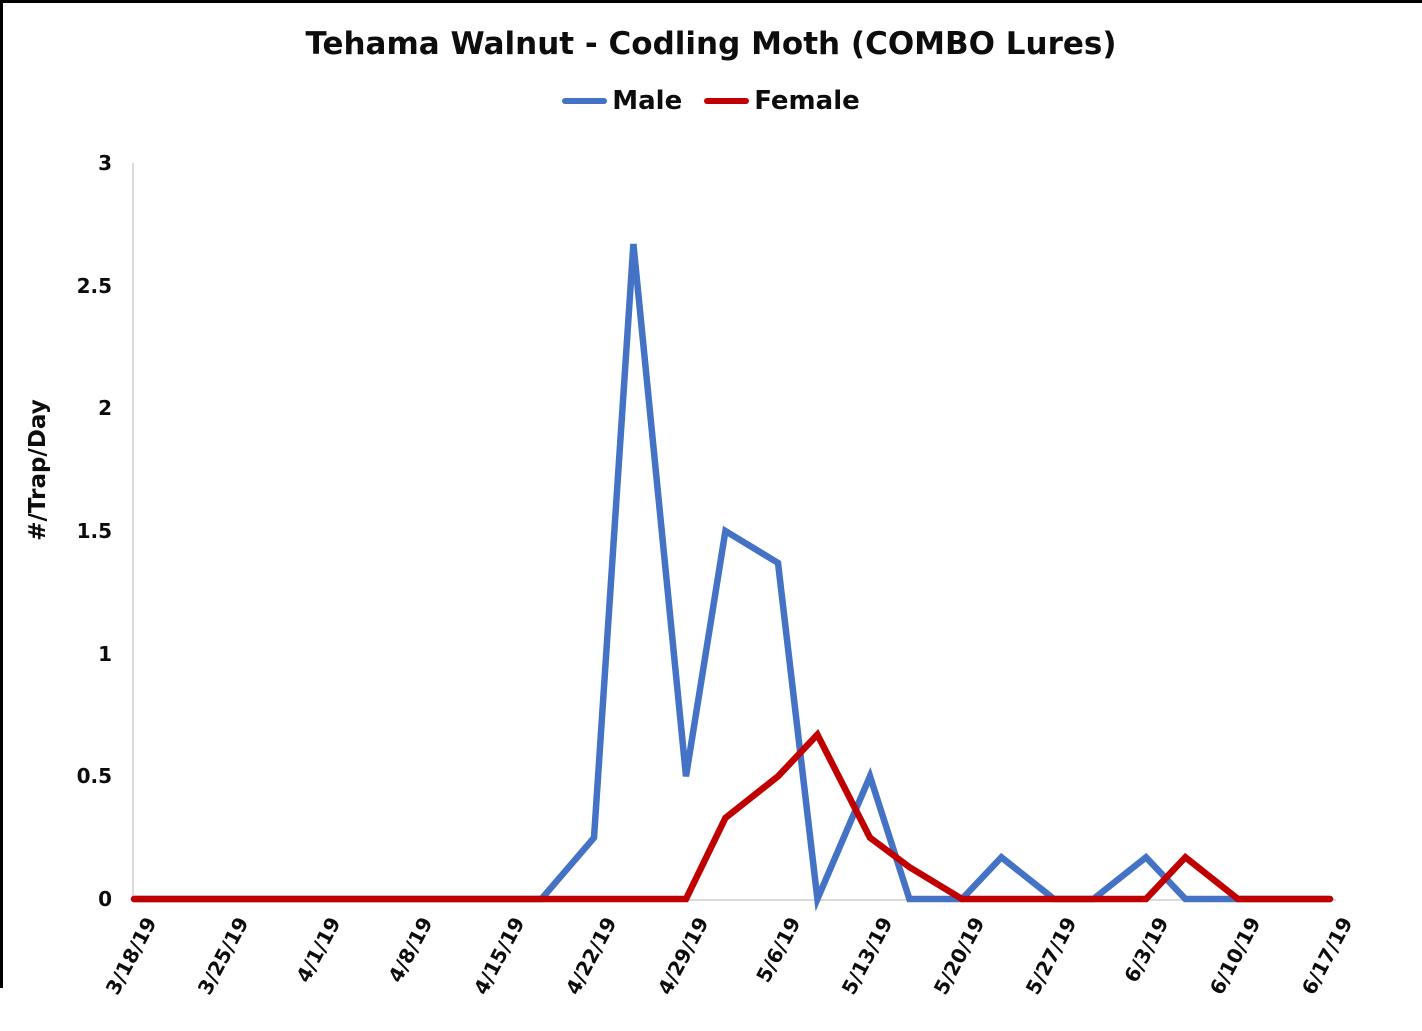  I want to click on legend-item-male: Male, so click(622, 101).